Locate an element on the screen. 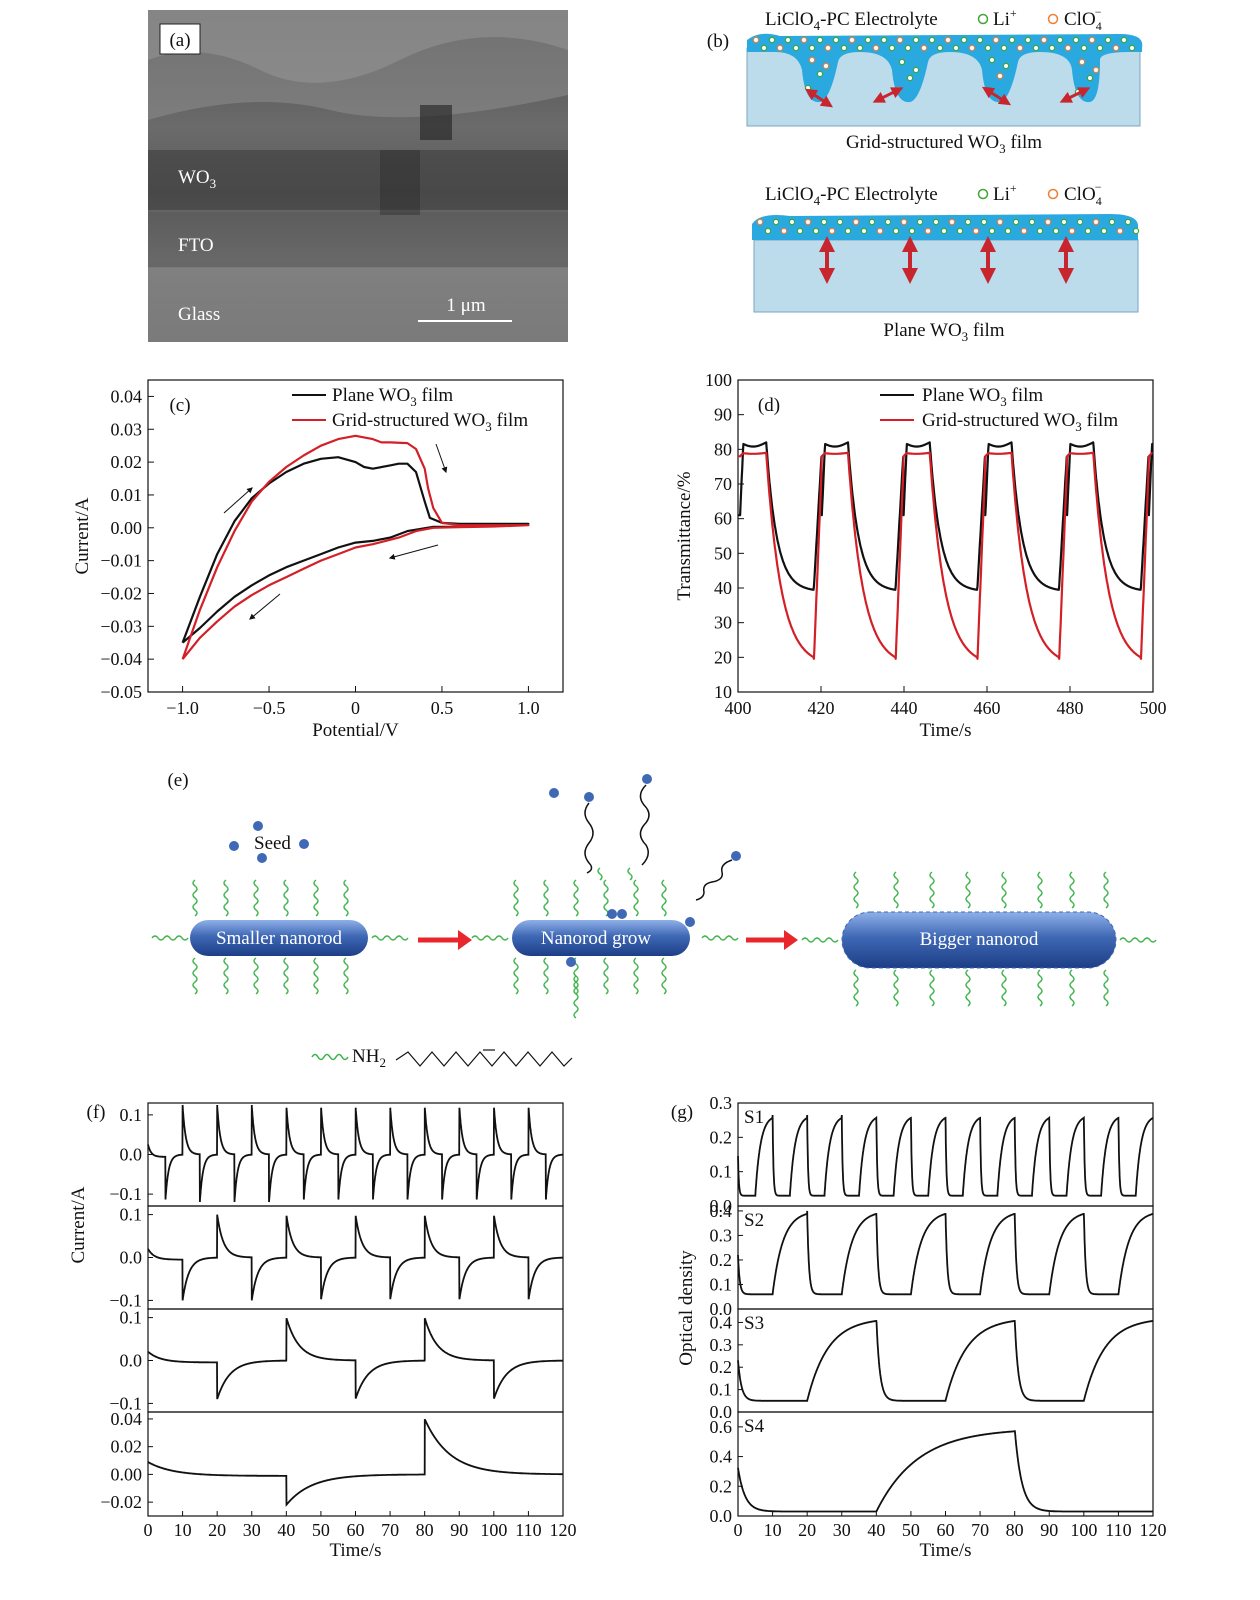  wo3-layer-label: WO3 is located at coordinates (197, 179).